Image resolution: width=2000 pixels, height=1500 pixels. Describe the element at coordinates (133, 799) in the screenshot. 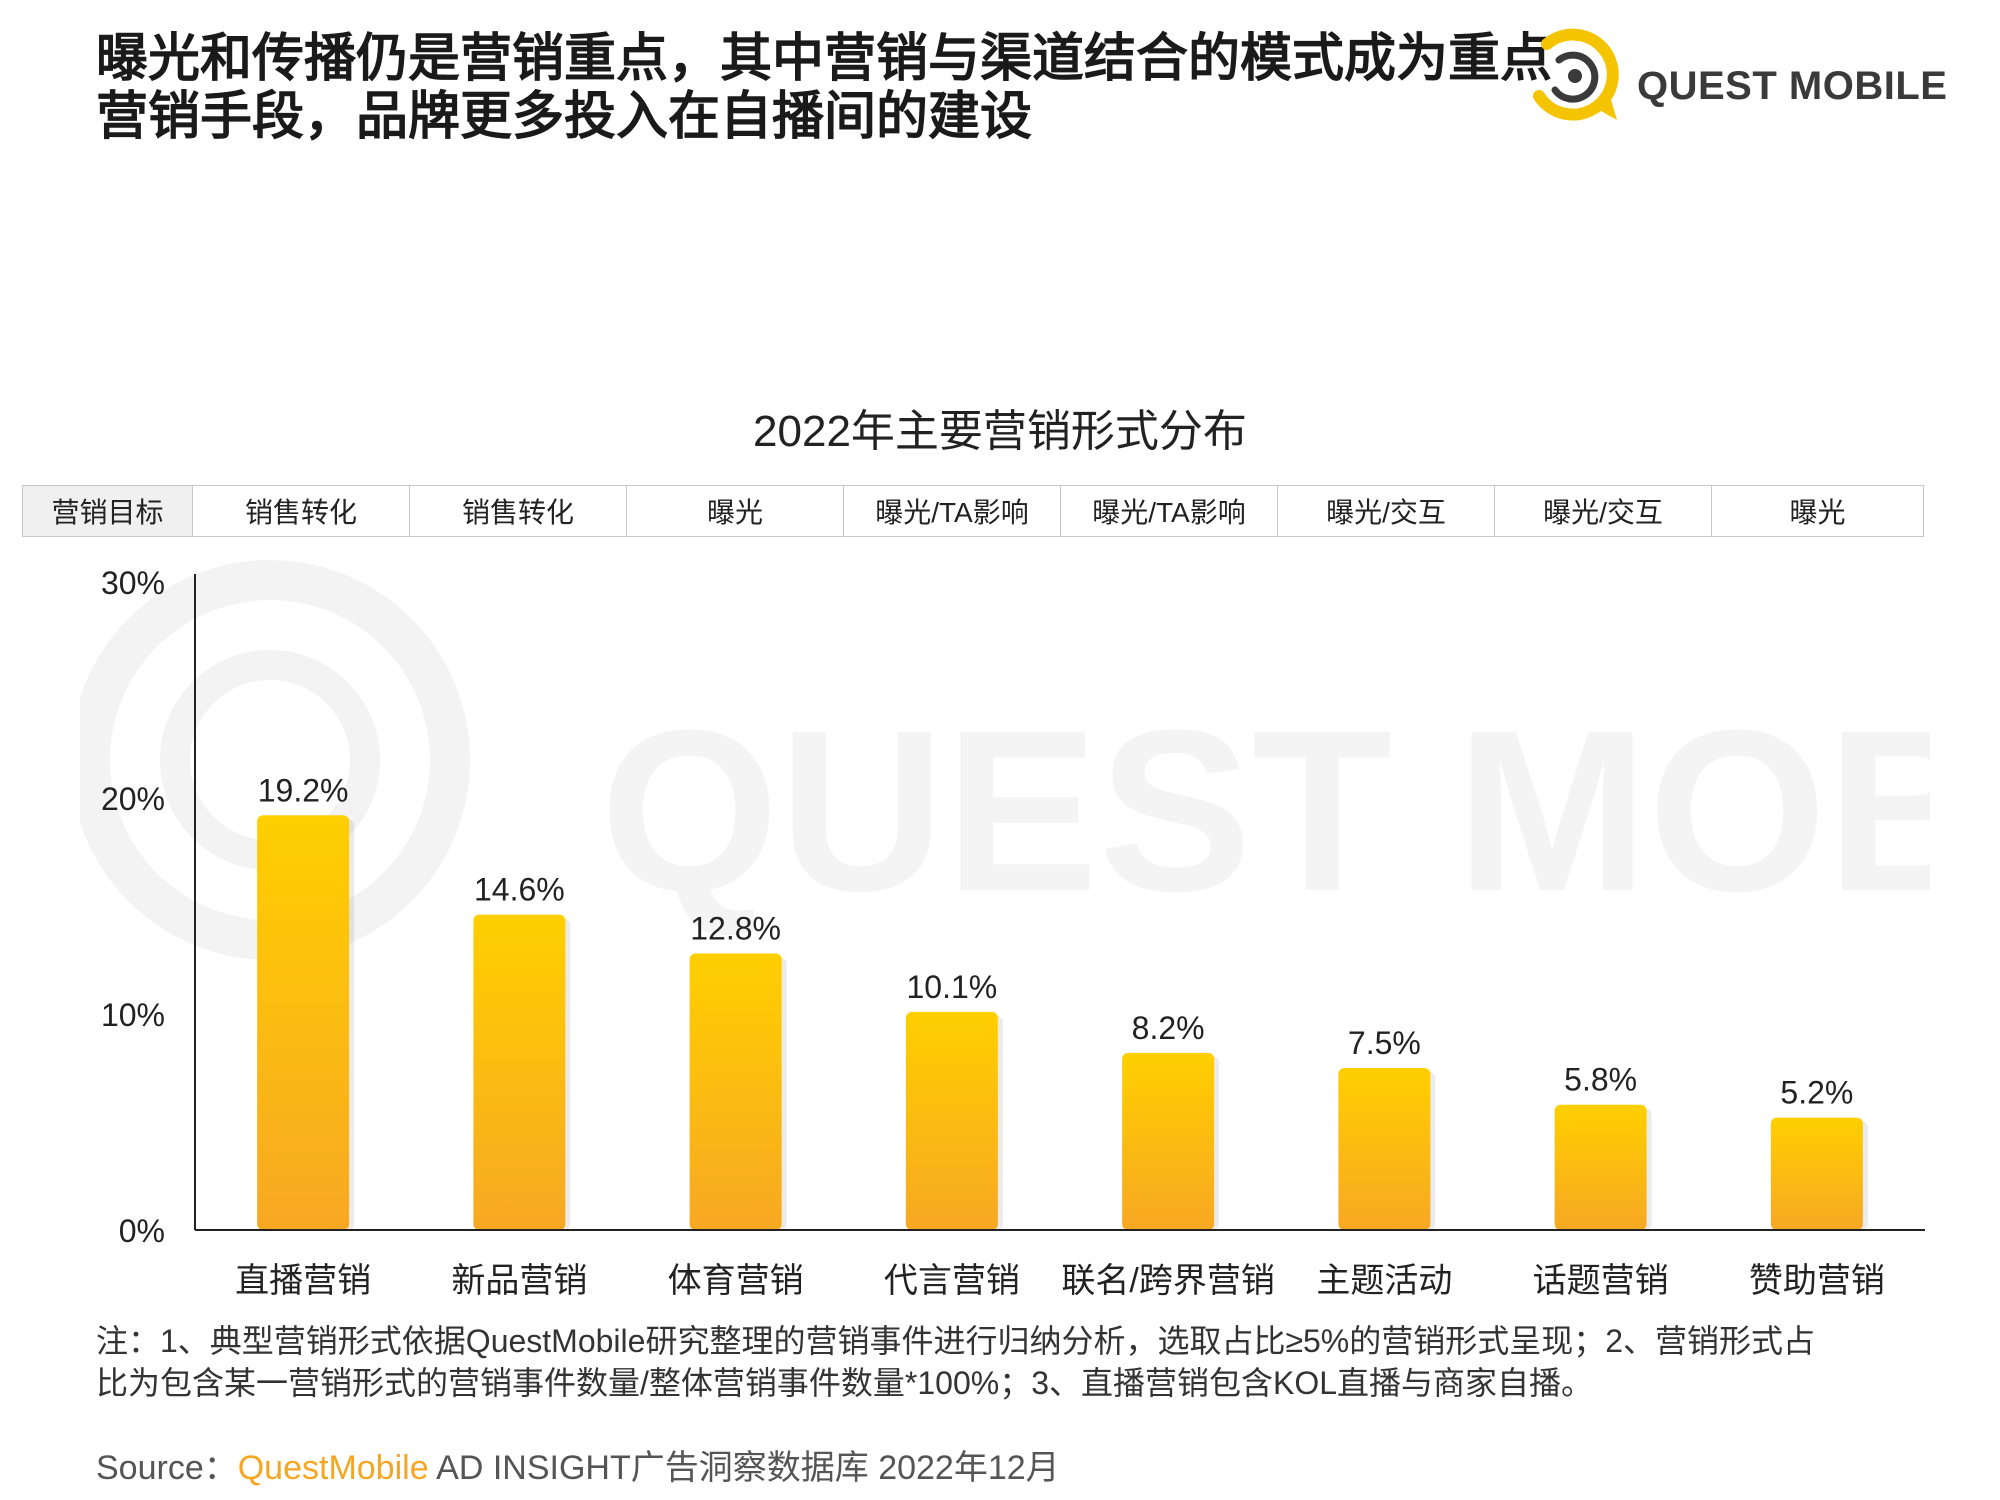

I see `y-tick-label: 20%` at that location.